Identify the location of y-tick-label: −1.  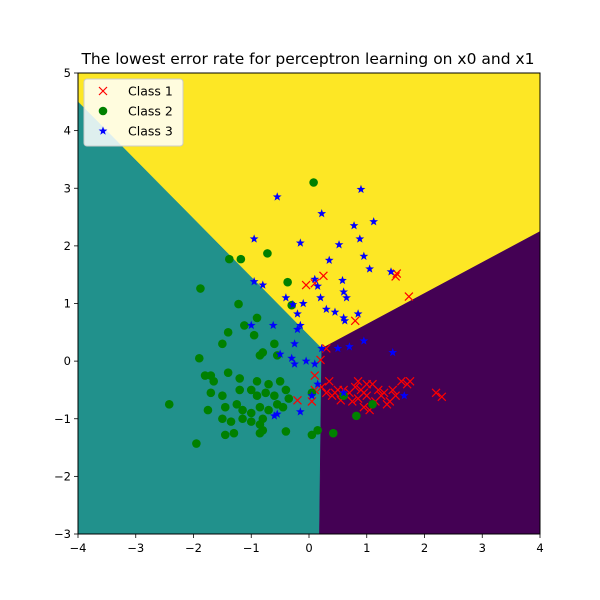
(62, 419).